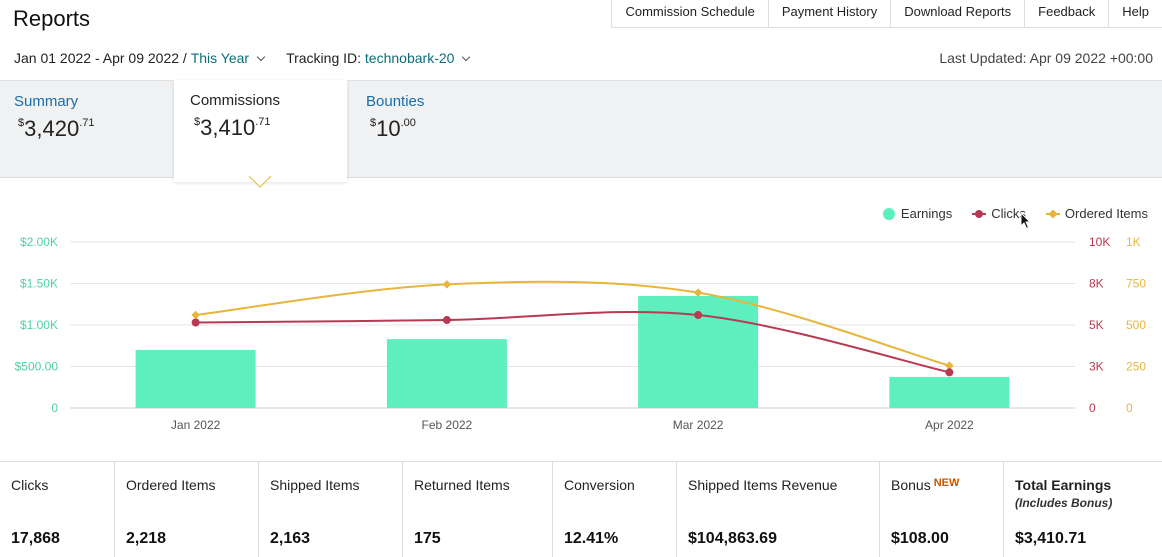 This screenshot has height=557, width=1162. What do you see at coordinates (591, 538) in the screenshot?
I see `stat-conversion-value: 12.41%` at bounding box center [591, 538].